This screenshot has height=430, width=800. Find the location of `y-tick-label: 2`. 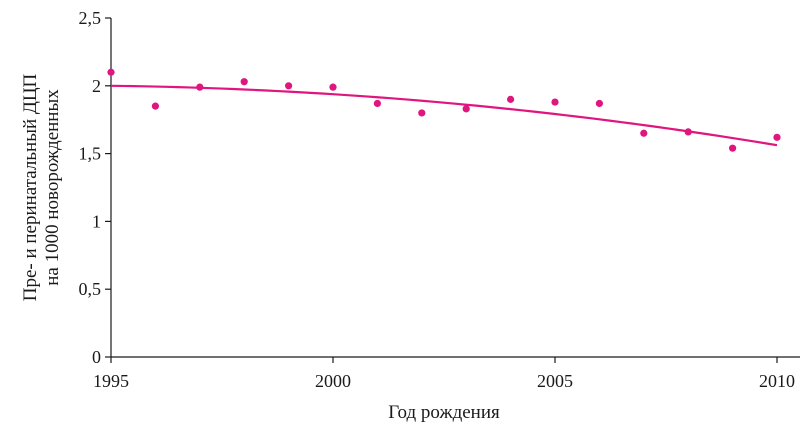

y-tick-label: 2 is located at coordinates (96, 86).